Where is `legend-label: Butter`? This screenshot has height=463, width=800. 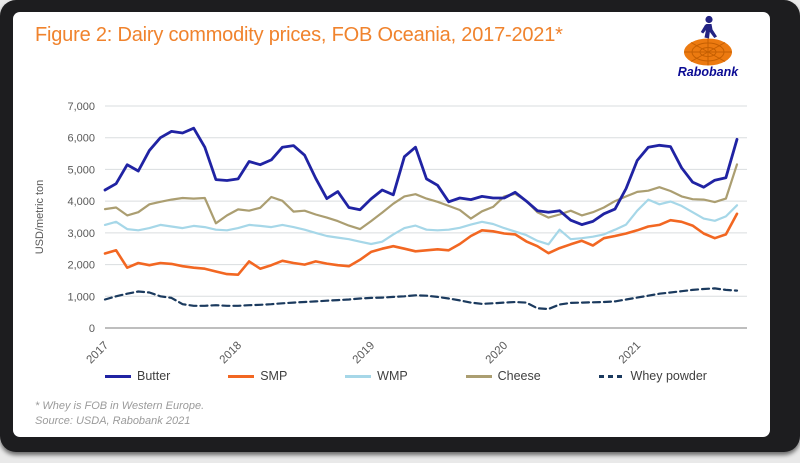 legend-label: Butter is located at coordinates (154, 376).